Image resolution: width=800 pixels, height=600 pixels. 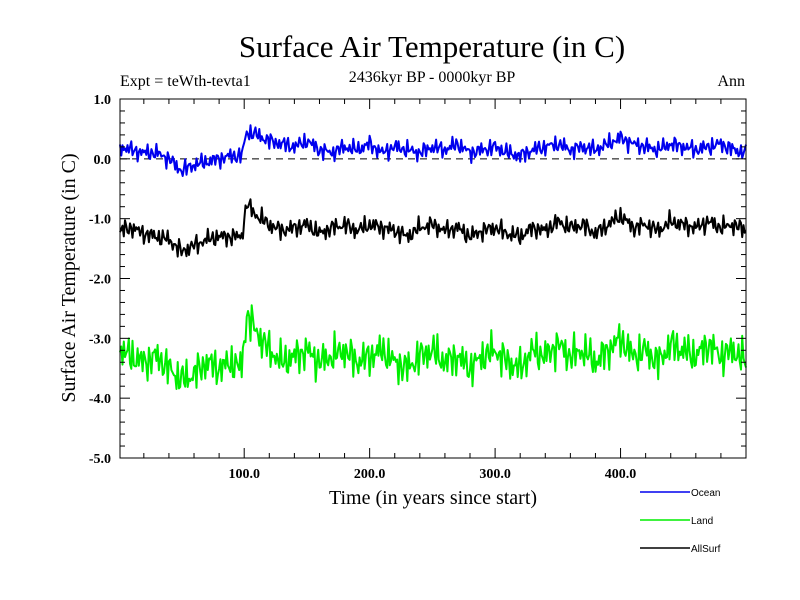 What do you see at coordinates (433, 498) in the screenshot?
I see `x-axis-label: Time (in years since start)` at bounding box center [433, 498].